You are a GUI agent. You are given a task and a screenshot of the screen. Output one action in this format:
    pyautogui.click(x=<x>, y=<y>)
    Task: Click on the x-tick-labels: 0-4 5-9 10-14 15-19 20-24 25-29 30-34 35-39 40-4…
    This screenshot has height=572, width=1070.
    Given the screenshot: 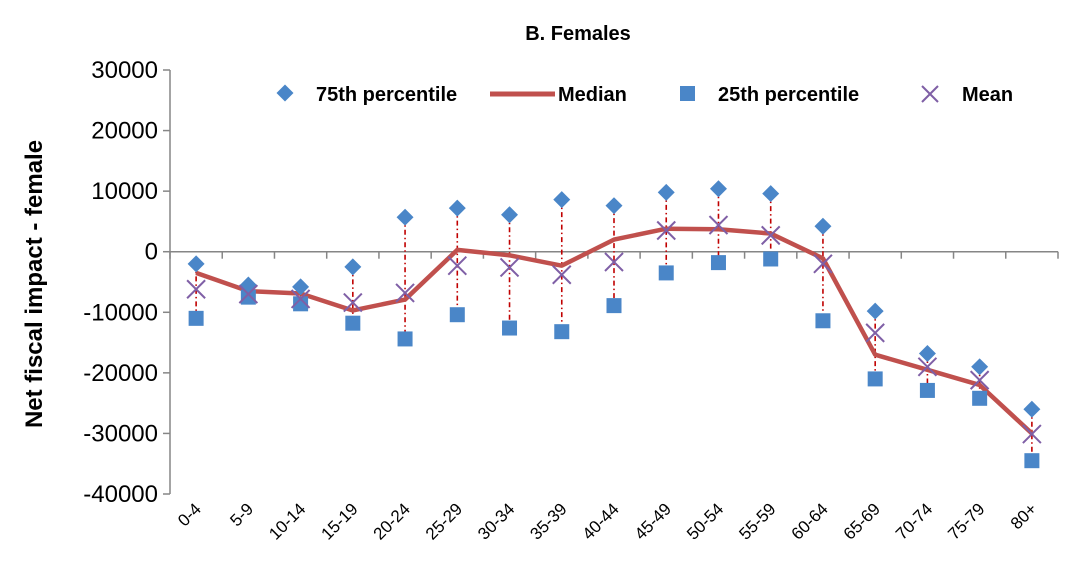 What is the action you would take?
    pyautogui.click(x=607, y=521)
    